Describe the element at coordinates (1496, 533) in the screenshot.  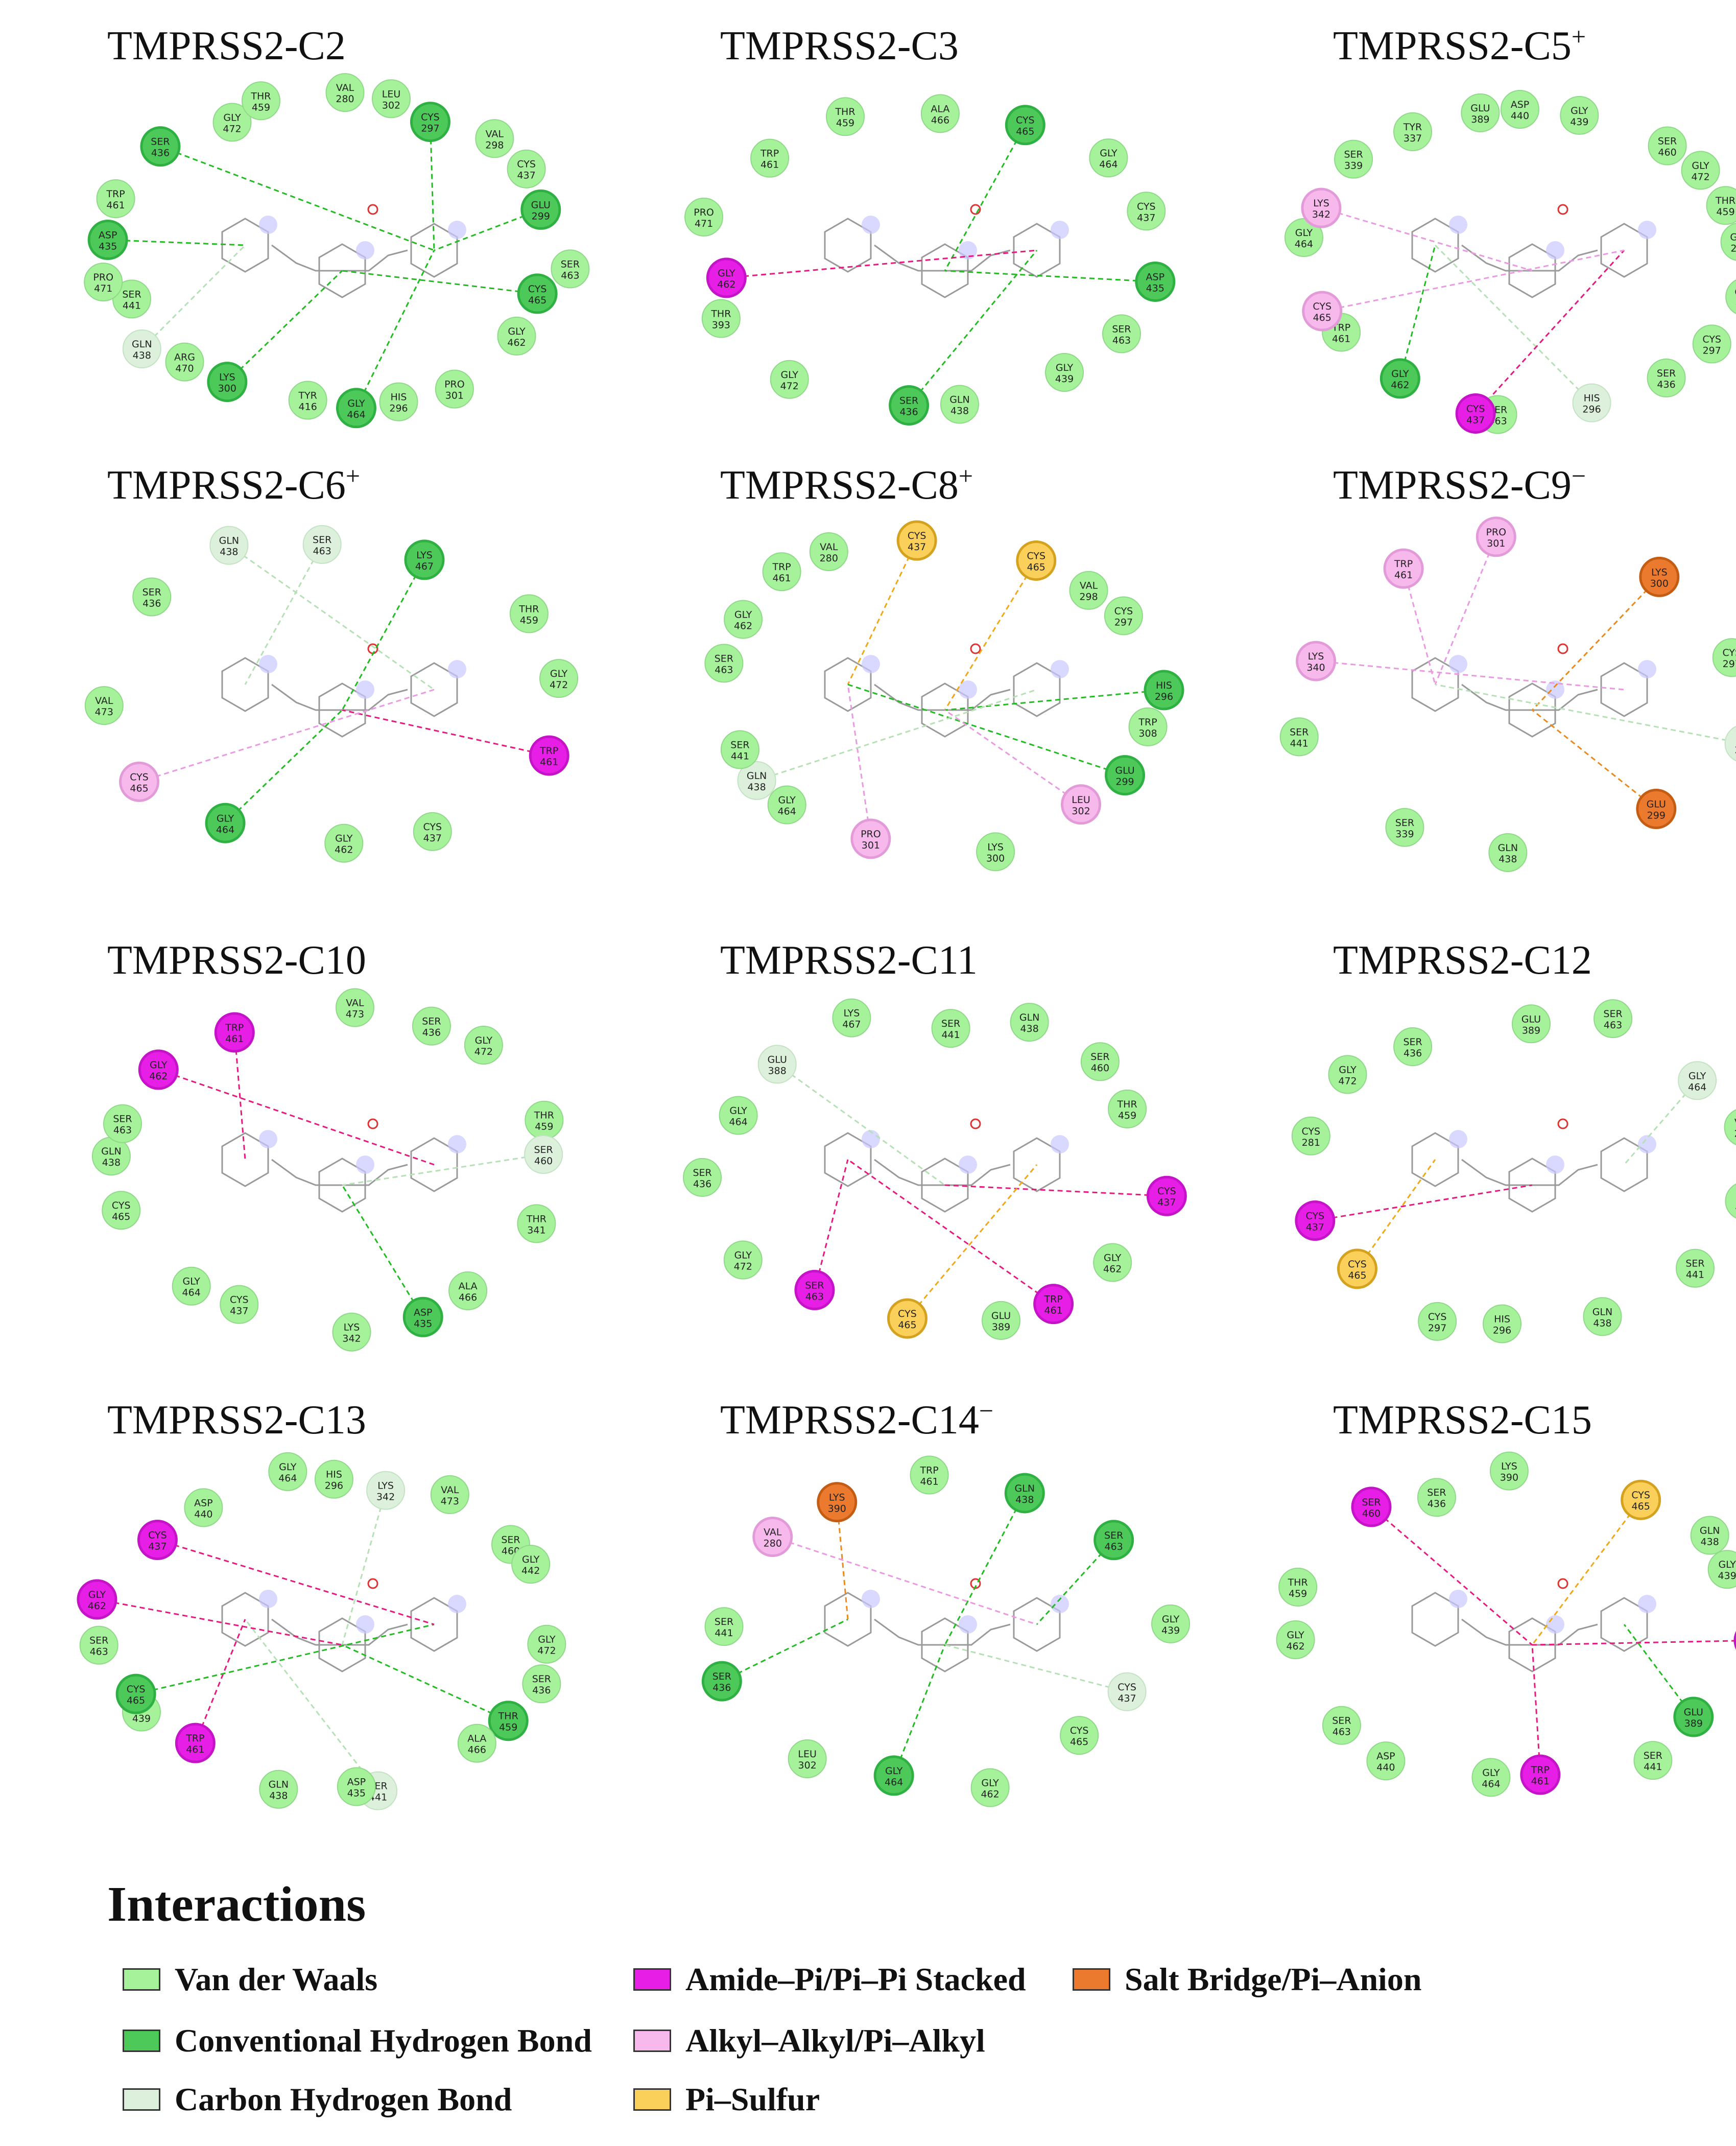
I see `residue-name: PRO` at that location.